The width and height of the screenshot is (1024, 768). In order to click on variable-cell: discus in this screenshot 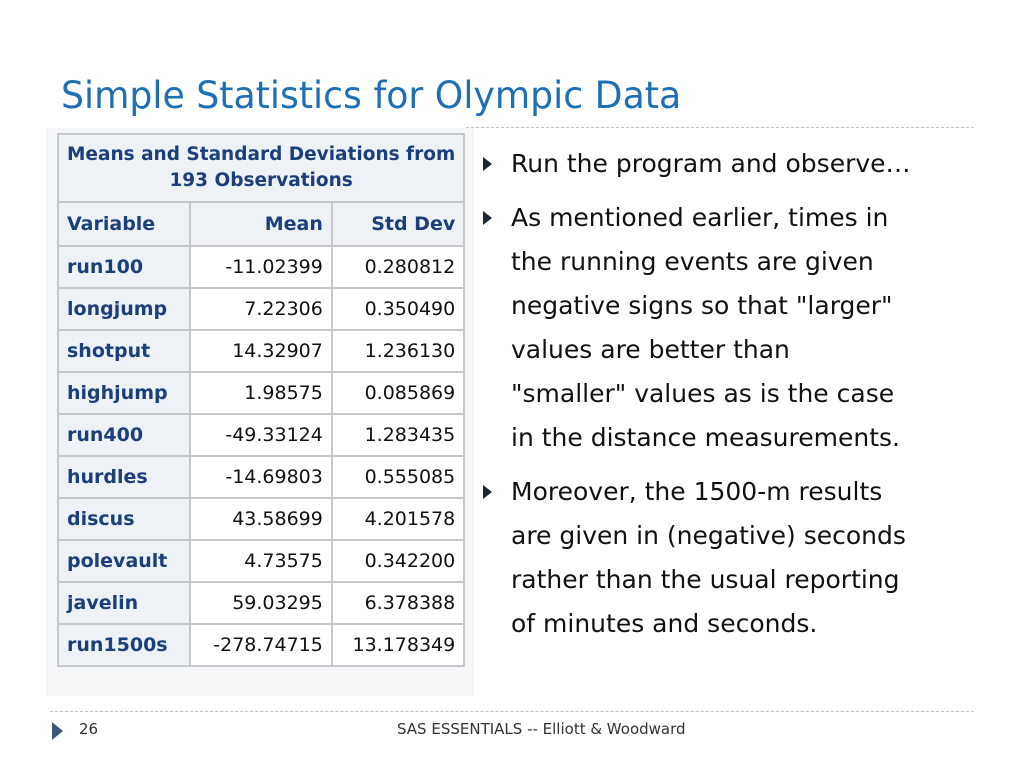, I will do `click(124, 519)`.